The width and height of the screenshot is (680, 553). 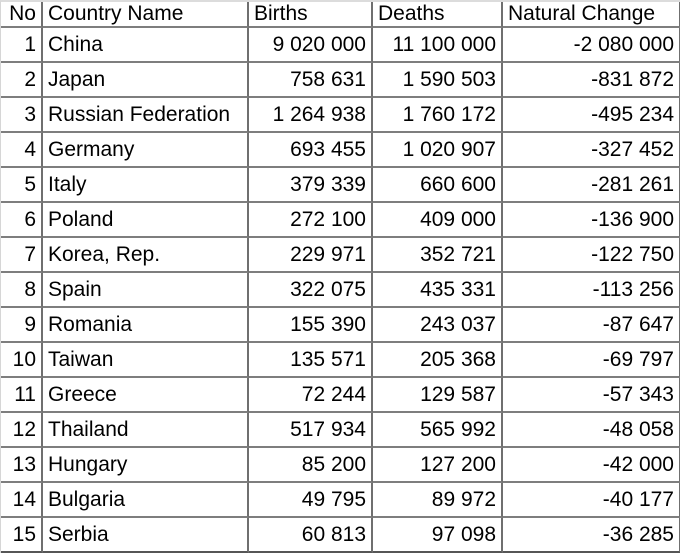 What do you see at coordinates (22, 45) in the screenshot?
I see `cell-row-number: 1` at bounding box center [22, 45].